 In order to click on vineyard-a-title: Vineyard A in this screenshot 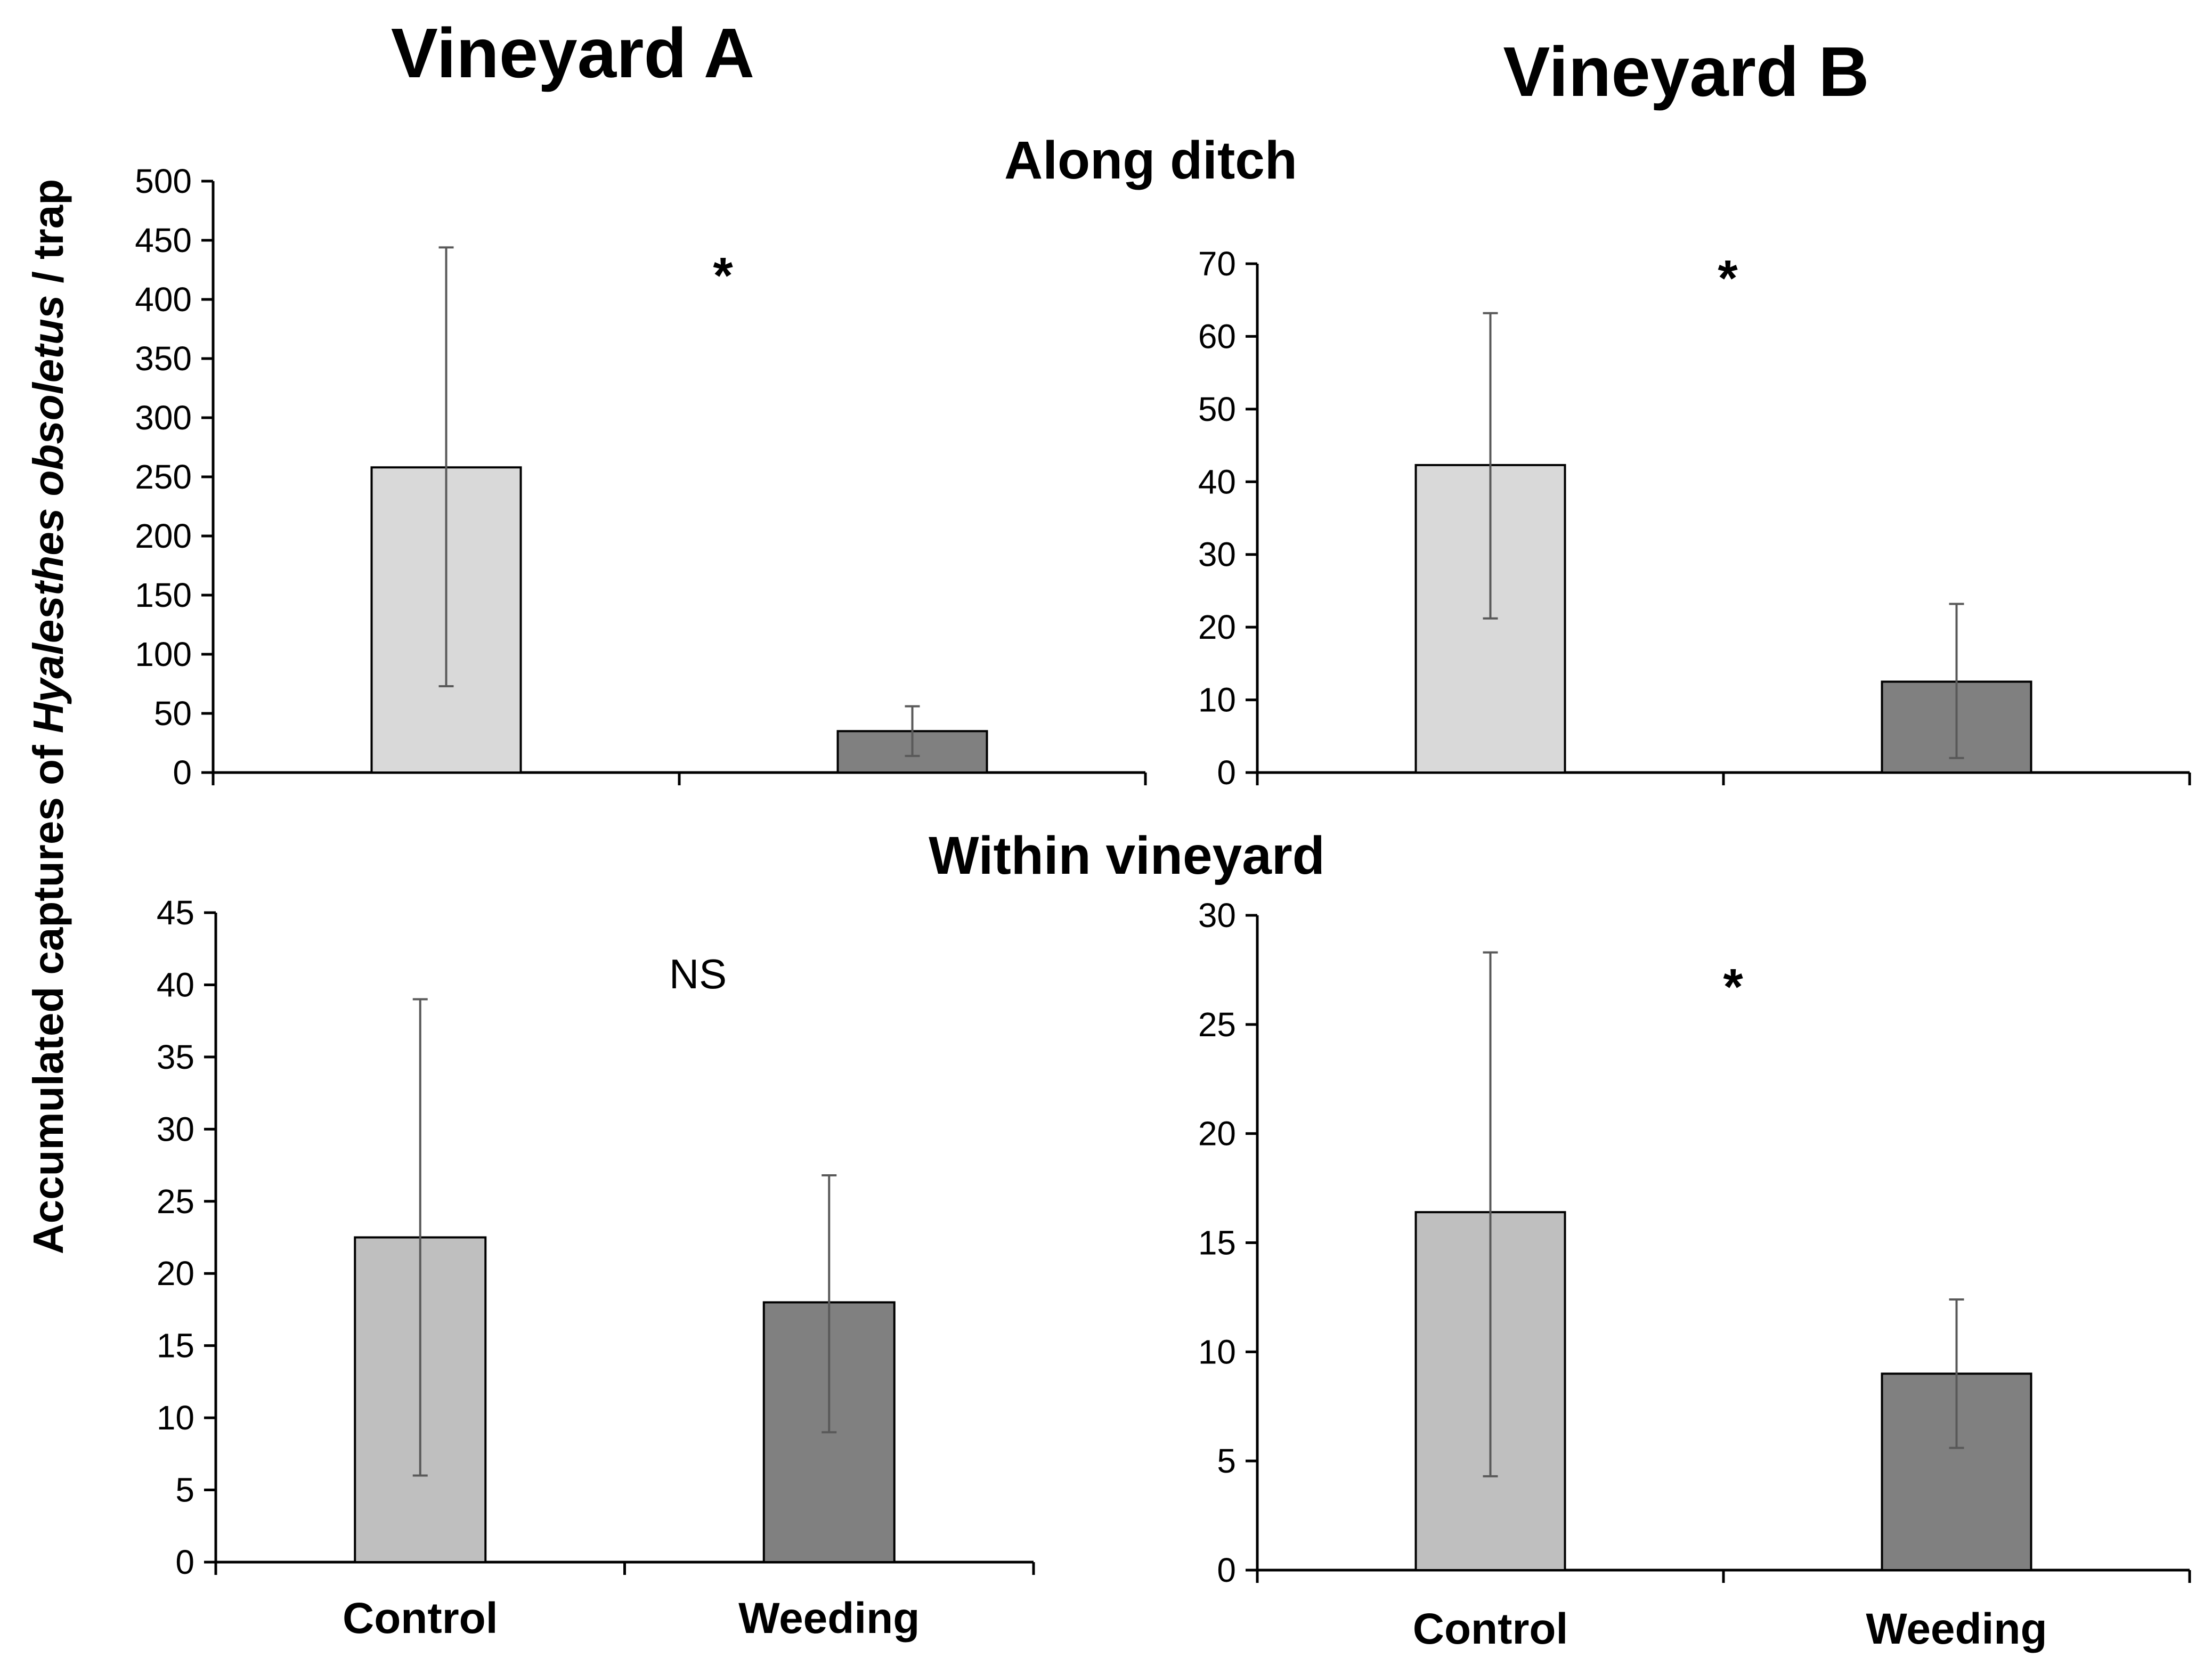, I will do `click(572, 53)`.